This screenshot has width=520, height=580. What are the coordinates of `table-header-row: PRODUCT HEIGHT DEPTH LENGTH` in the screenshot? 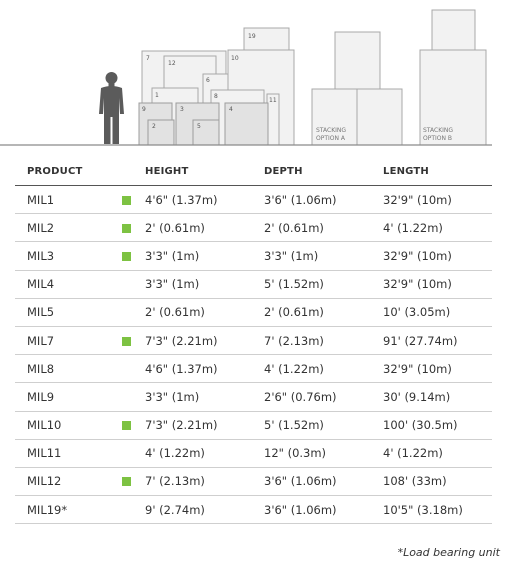 It's located at (253, 171).